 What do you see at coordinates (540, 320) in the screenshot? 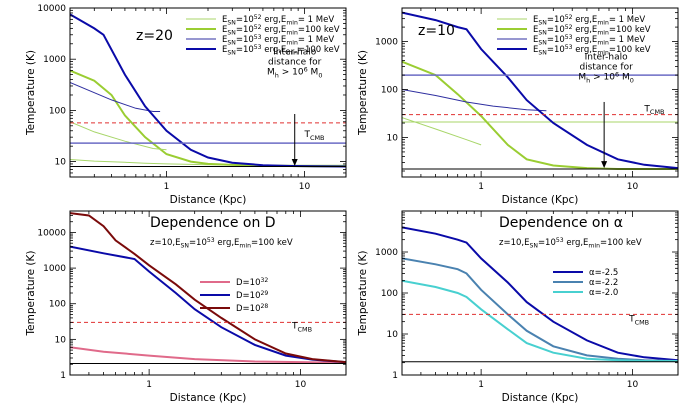
I see `series-line--2-0` at bounding box center [540, 320].